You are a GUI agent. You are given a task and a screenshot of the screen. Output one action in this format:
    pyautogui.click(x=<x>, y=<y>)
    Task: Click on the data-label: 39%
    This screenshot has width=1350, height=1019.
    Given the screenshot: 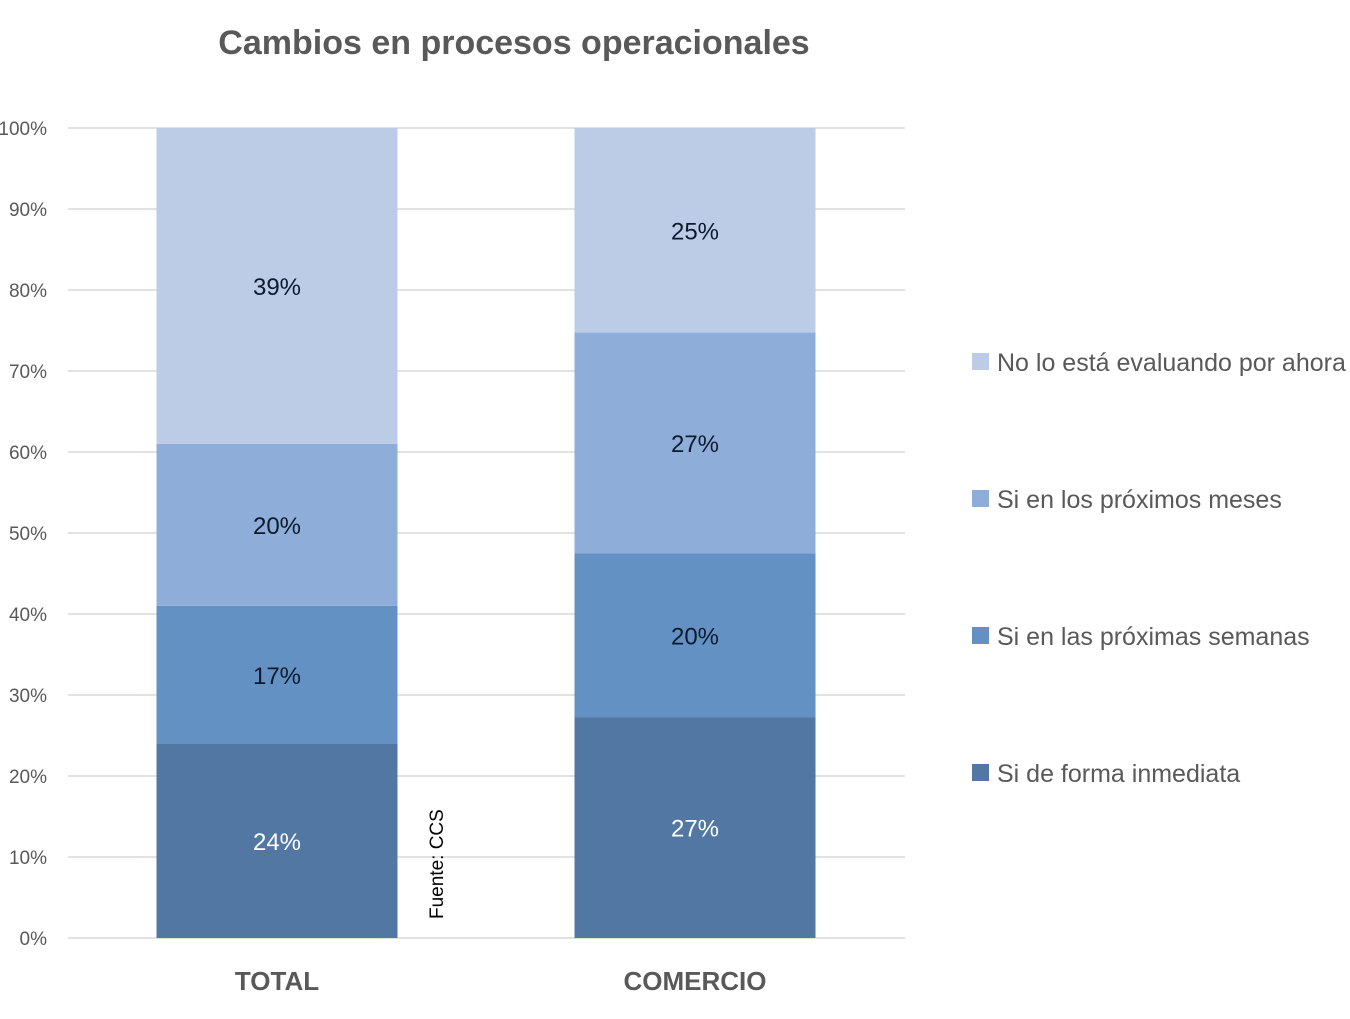 What is the action you would take?
    pyautogui.click(x=277, y=287)
    